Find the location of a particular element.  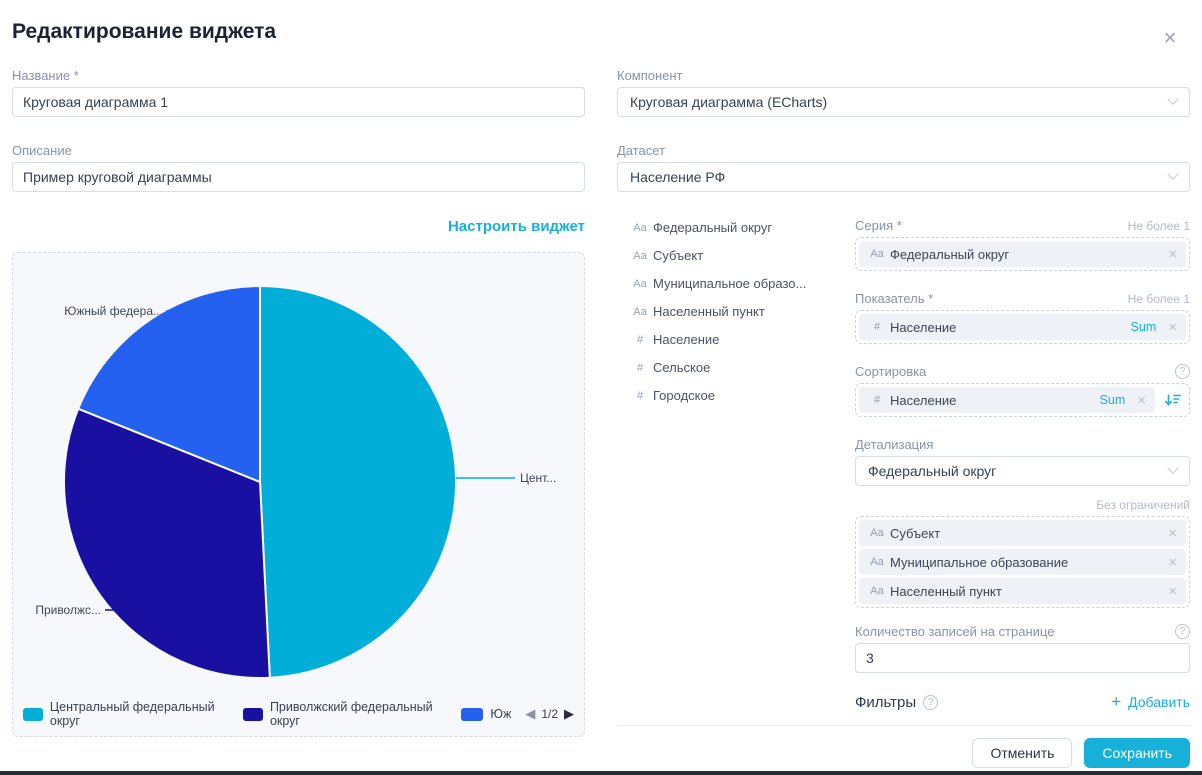

configure-widget-link: Настроить виджет is located at coordinates (516, 226).